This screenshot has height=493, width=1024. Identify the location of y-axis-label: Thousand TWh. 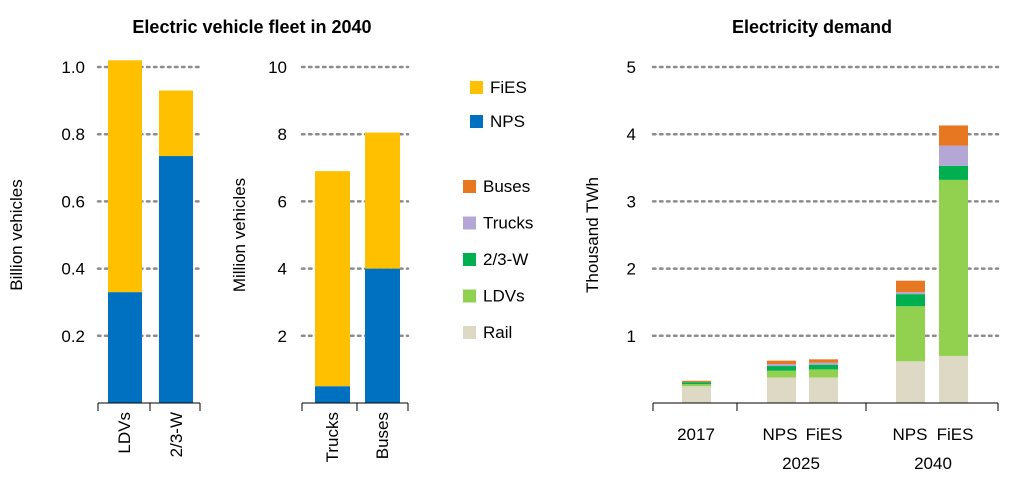
(592, 235).